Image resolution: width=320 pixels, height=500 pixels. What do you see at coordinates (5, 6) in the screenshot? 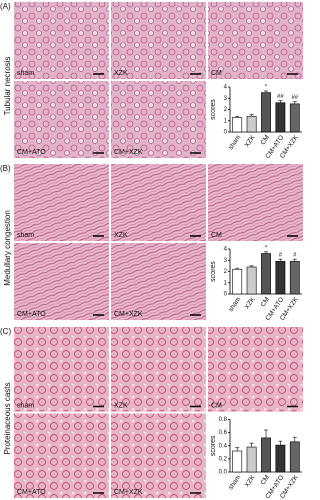
I see `panel-label: (A)` at bounding box center [5, 6].